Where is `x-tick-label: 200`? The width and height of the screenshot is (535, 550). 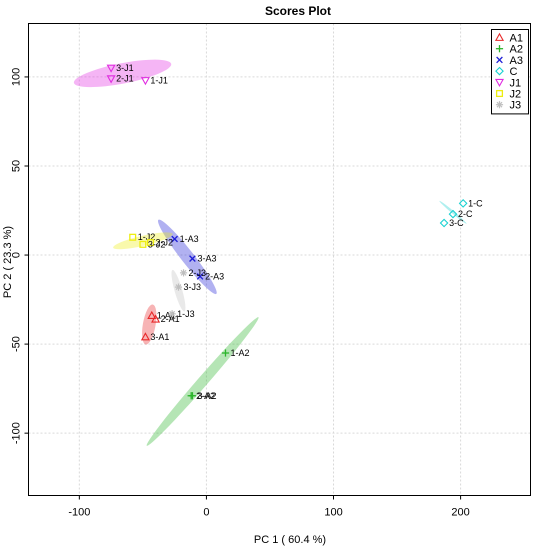
x-tick-label: 200 is located at coordinates (460, 513).